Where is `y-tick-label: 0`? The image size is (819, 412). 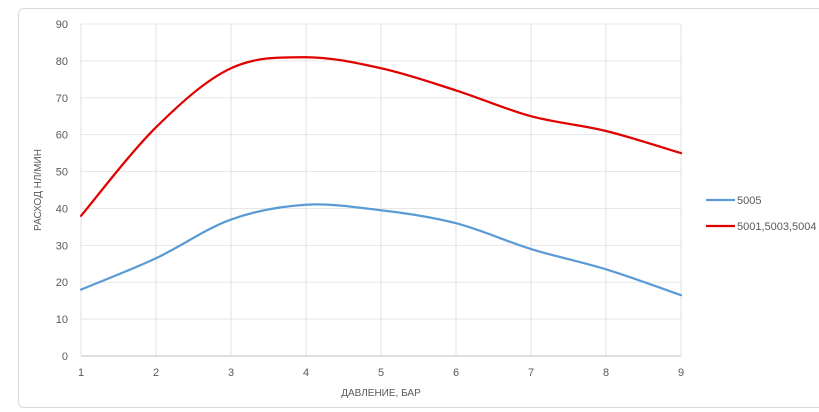
y-tick-label: 0 is located at coordinates (65, 357).